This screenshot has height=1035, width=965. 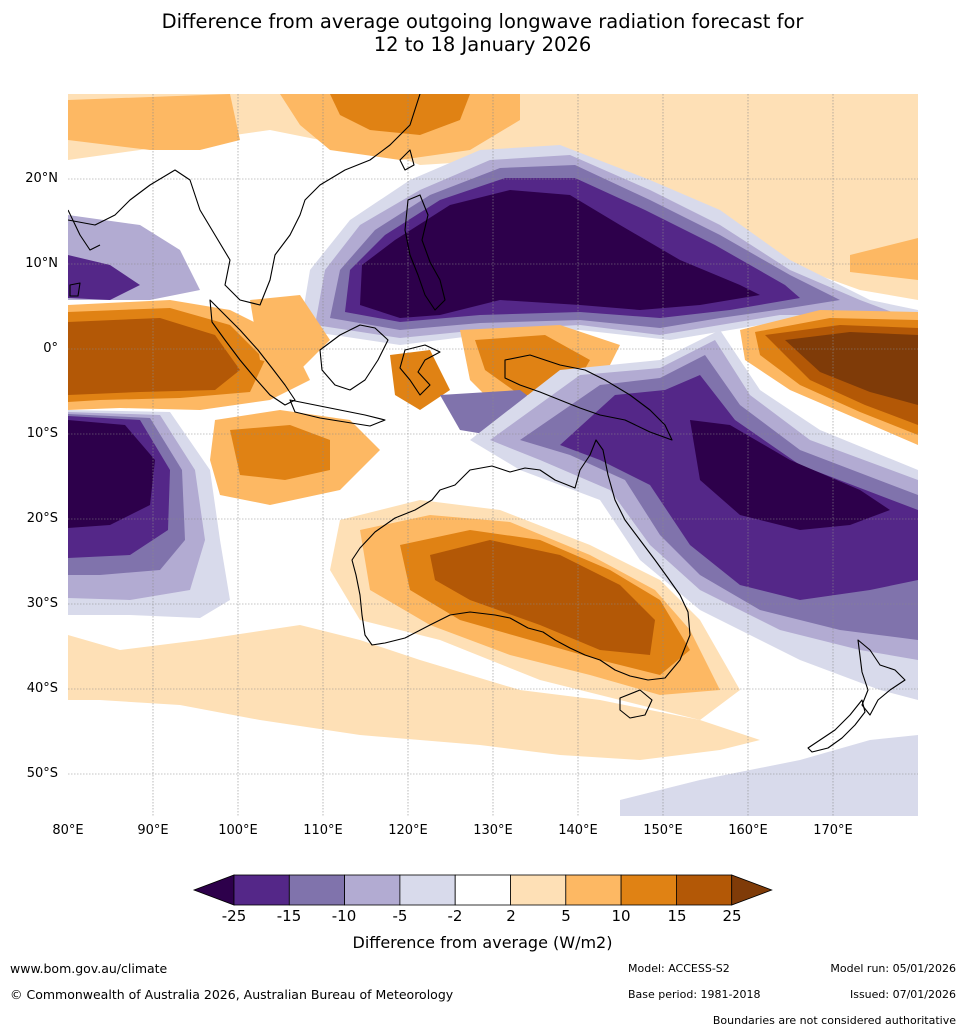 I want to click on lat-label-30s: 30°S, so click(x=42, y=603).